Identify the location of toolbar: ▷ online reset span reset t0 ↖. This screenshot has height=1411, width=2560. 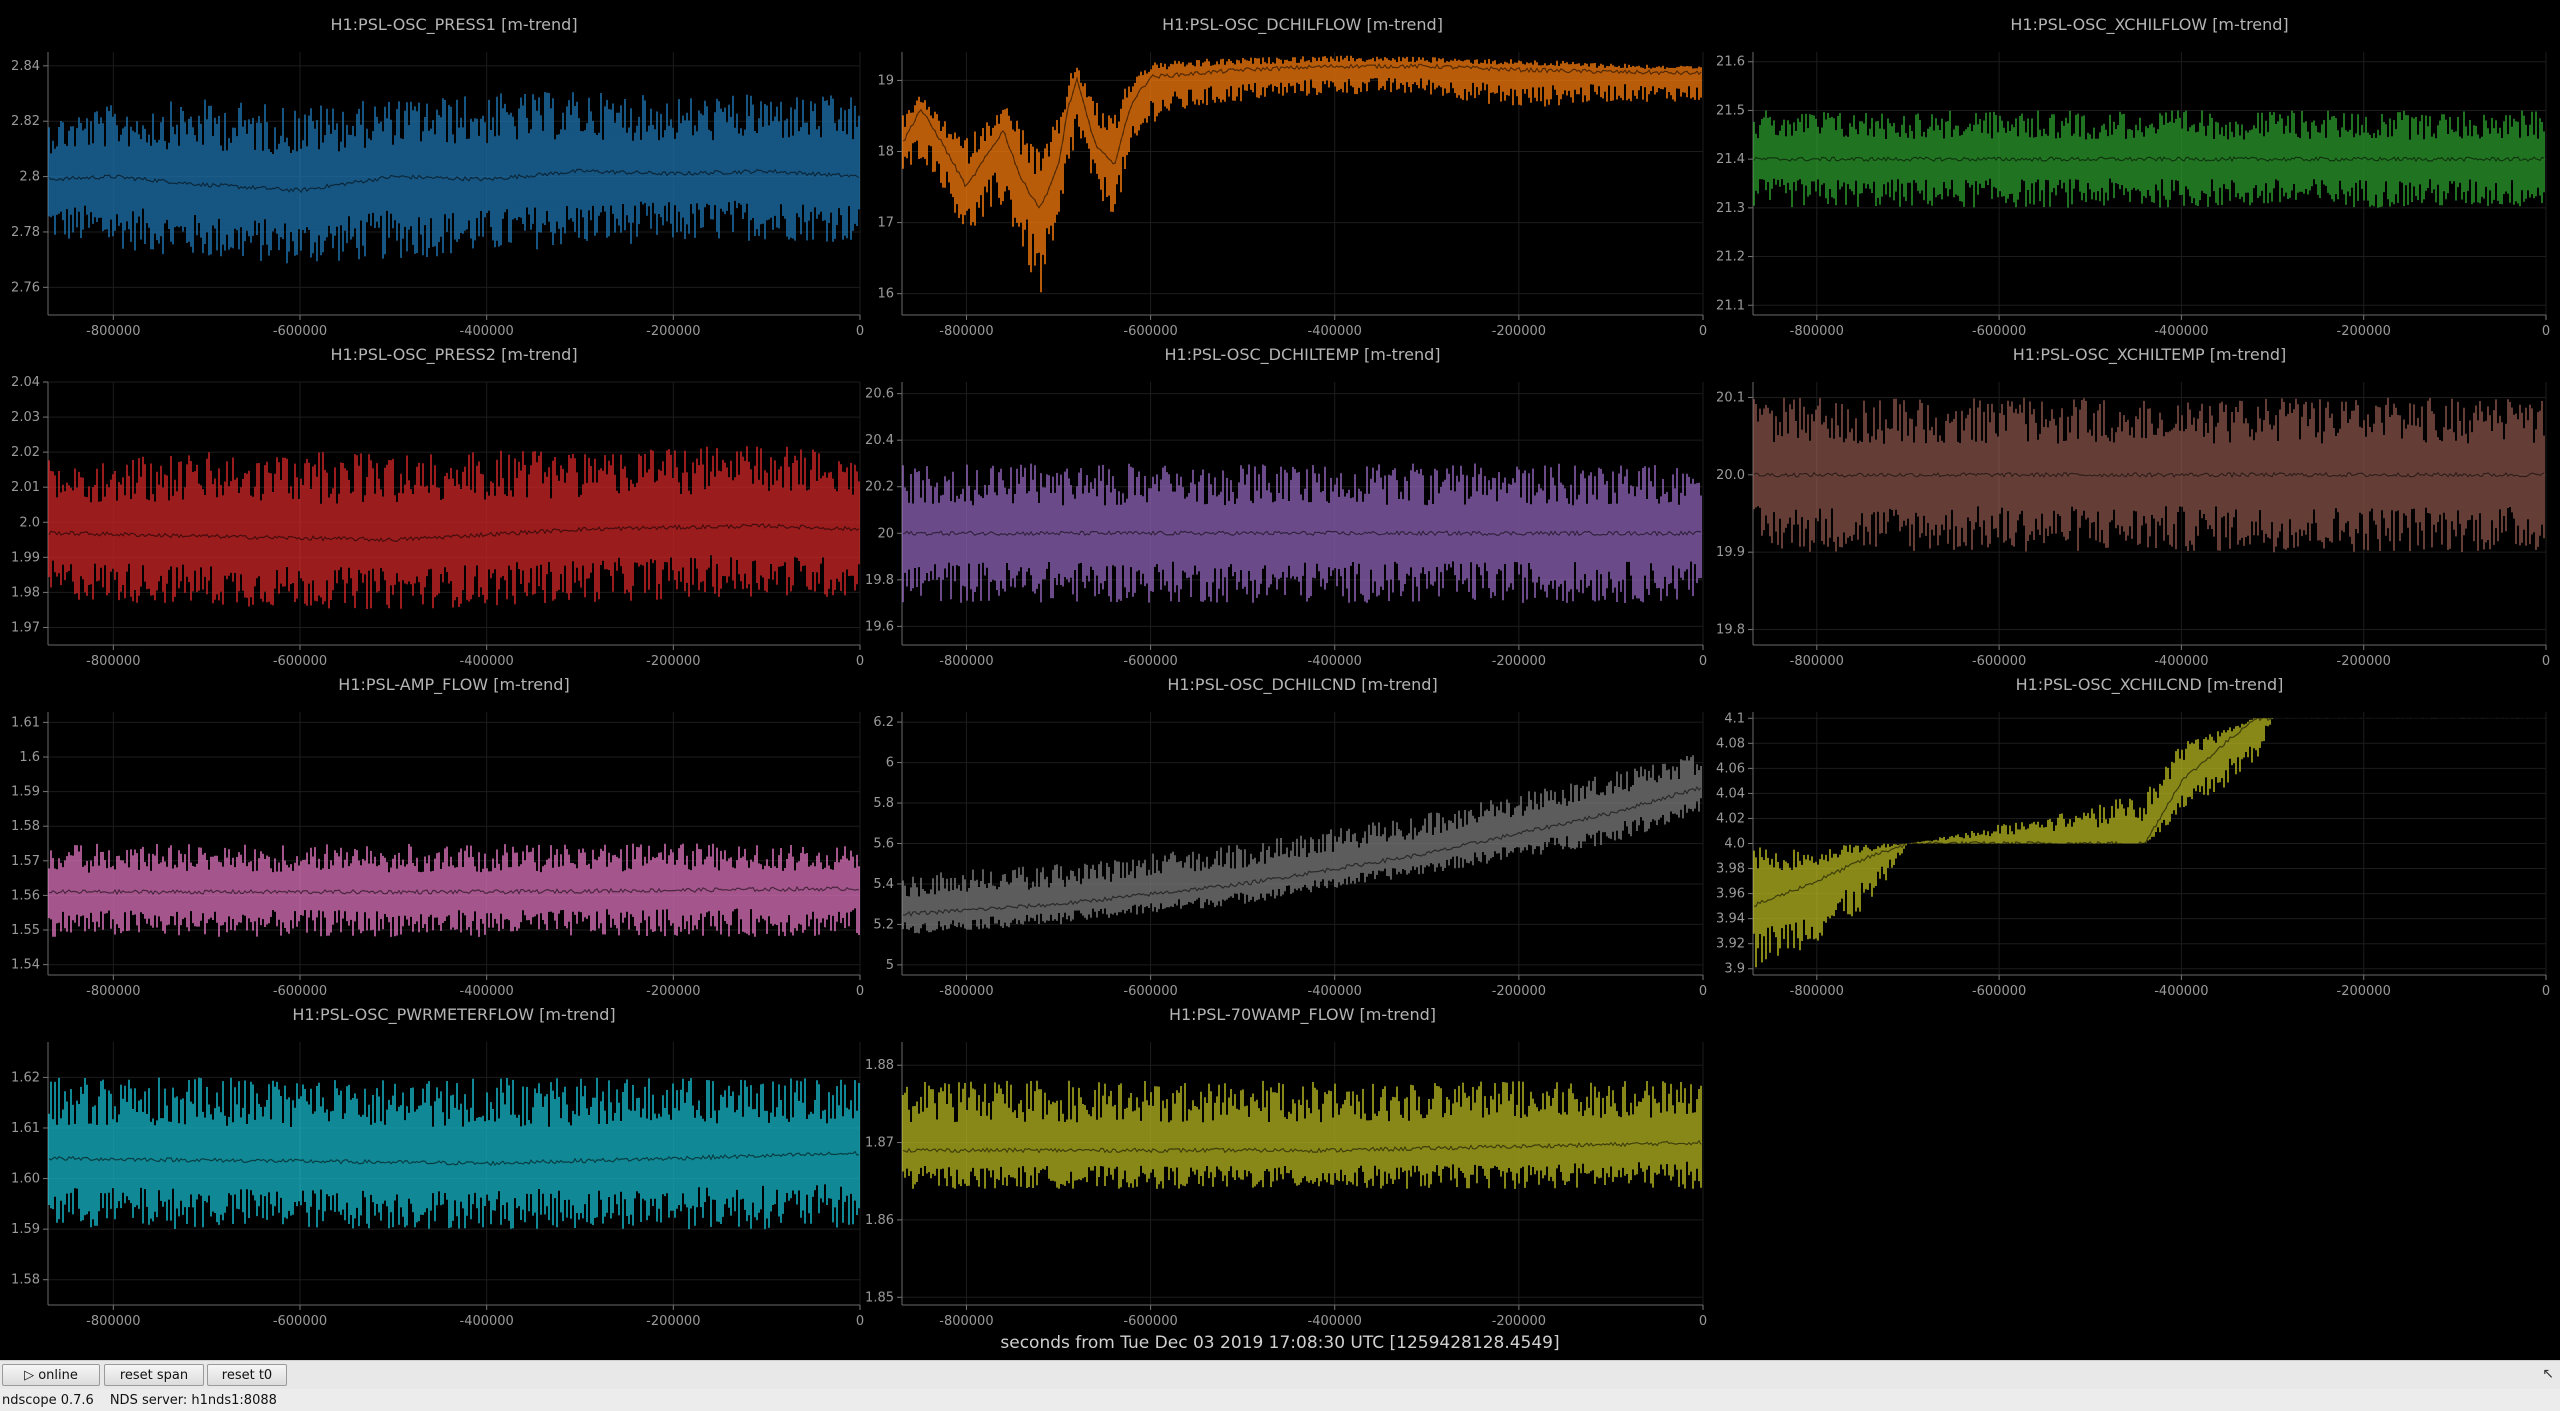
(1280, 1374).